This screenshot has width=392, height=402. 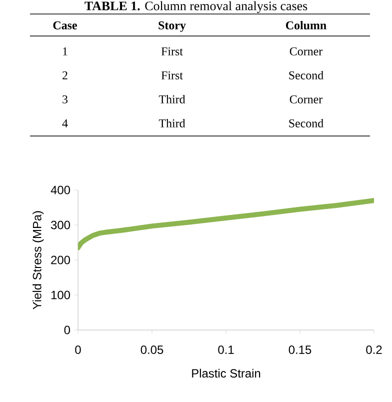 I want to click on y-tick-label: 0, so click(x=67, y=330).